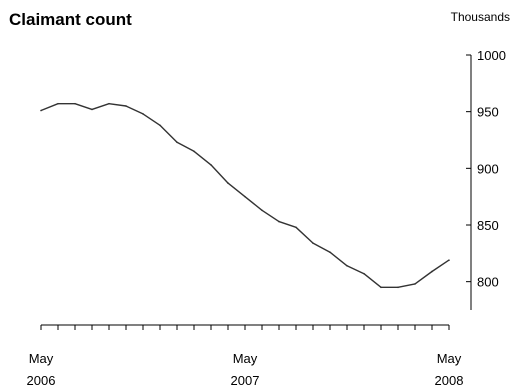 Image resolution: width=520 pixels, height=385 pixels. Describe the element at coordinates (41, 379) in the screenshot. I see `x-tick-label-year: 2006` at that location.